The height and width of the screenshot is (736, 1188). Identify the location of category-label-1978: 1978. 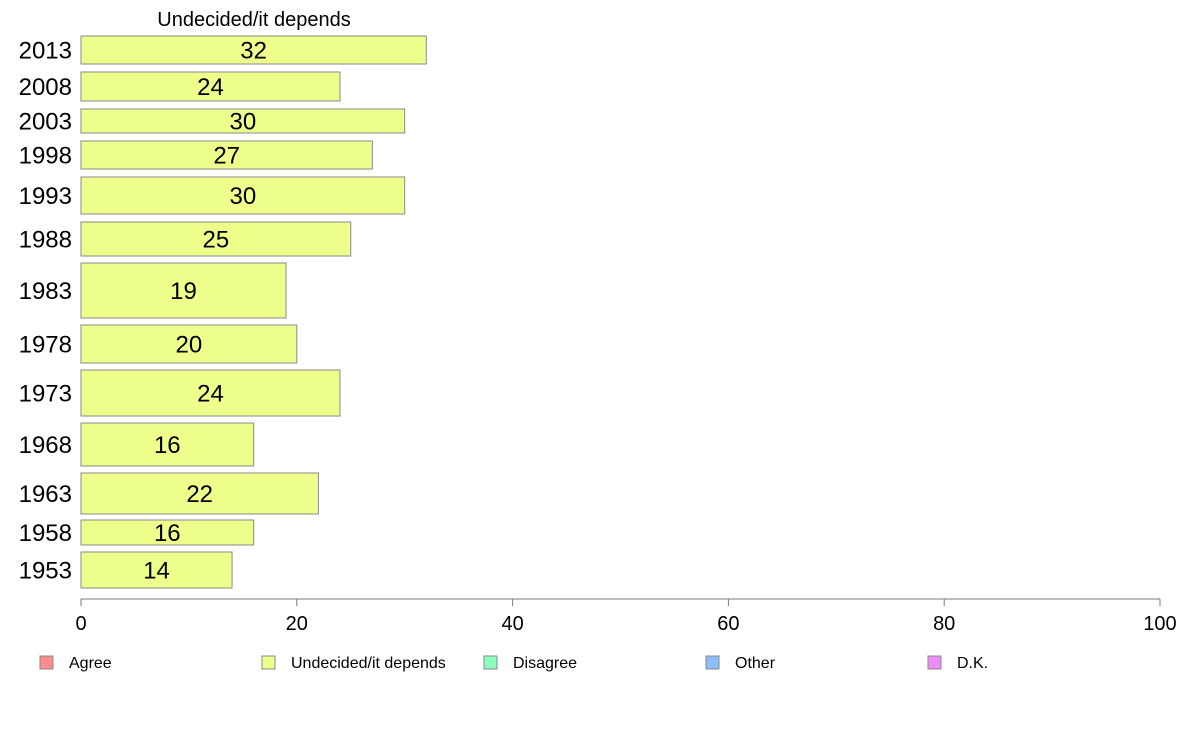
(45, 345).